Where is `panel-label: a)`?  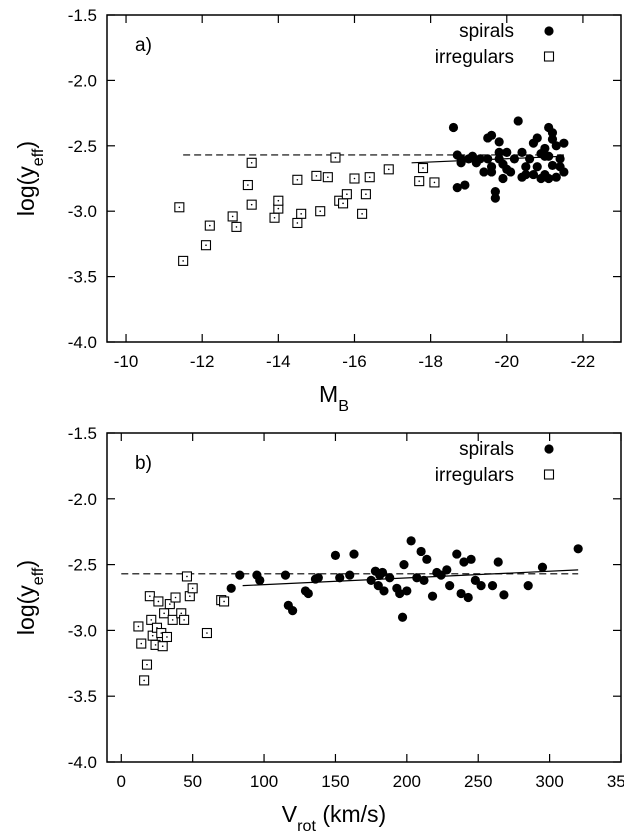 panel-label: a) is located at coordinates (143, 45).